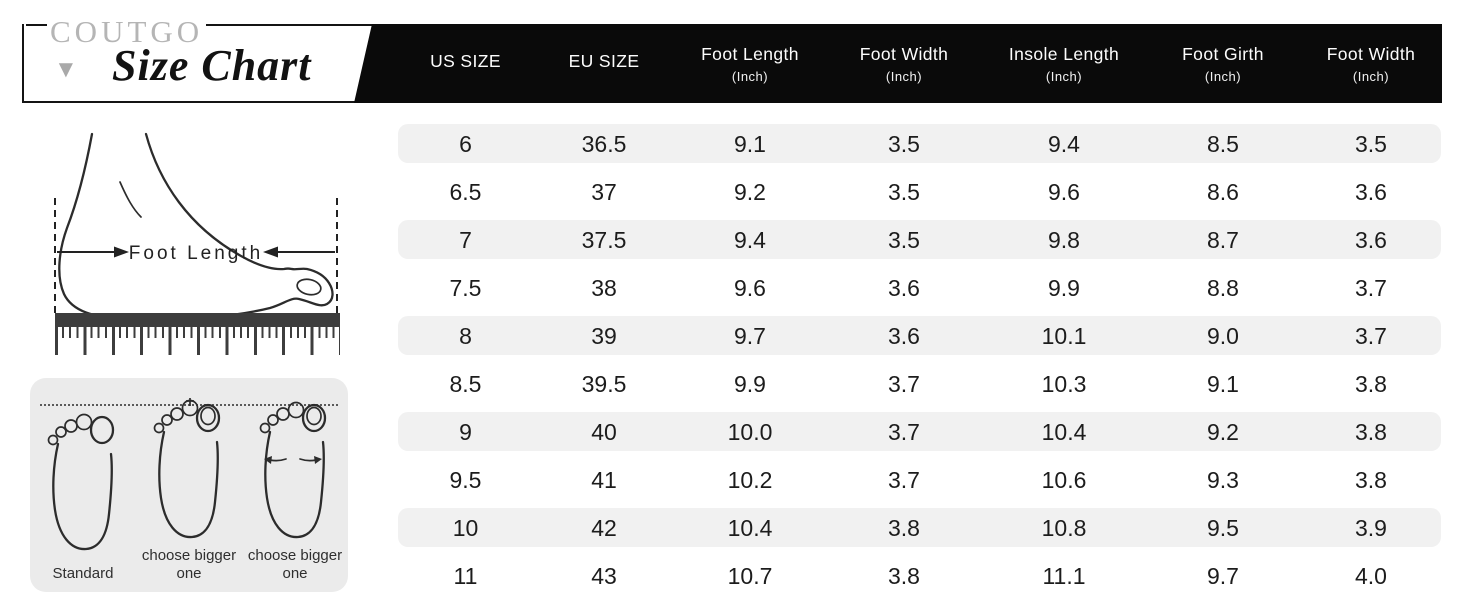 This screenshot has height=600, width=1464. I want to click on page-title: Size Chart, so click(212, 65).